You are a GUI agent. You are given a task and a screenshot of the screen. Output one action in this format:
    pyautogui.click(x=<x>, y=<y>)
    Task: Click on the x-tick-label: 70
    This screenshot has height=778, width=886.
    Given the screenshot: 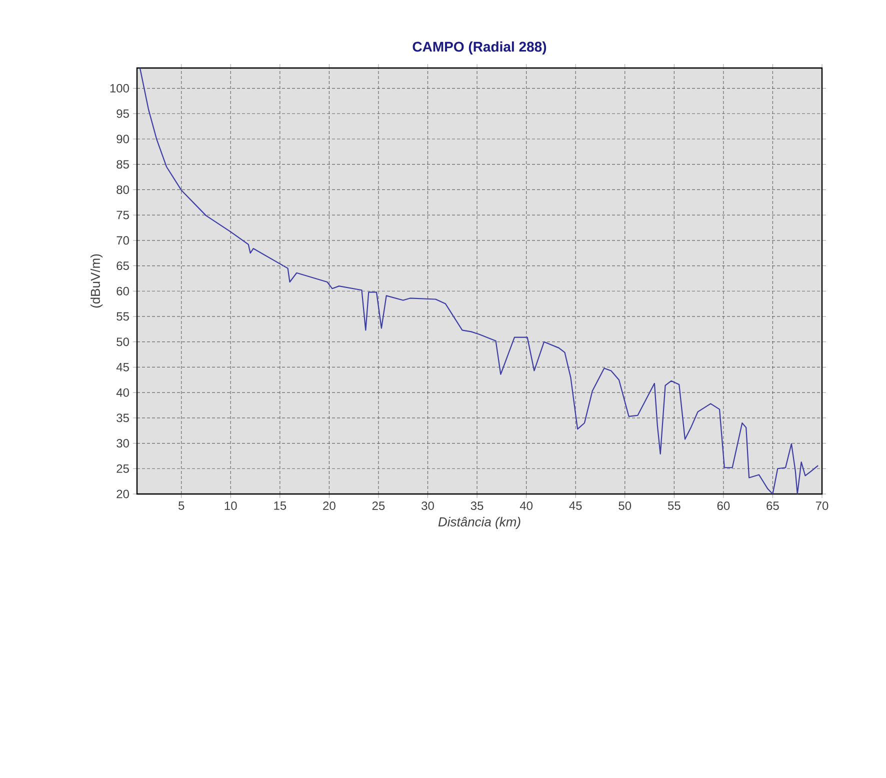 What is the action you would take?
    pyautogui.click(x=822, y=506)
    